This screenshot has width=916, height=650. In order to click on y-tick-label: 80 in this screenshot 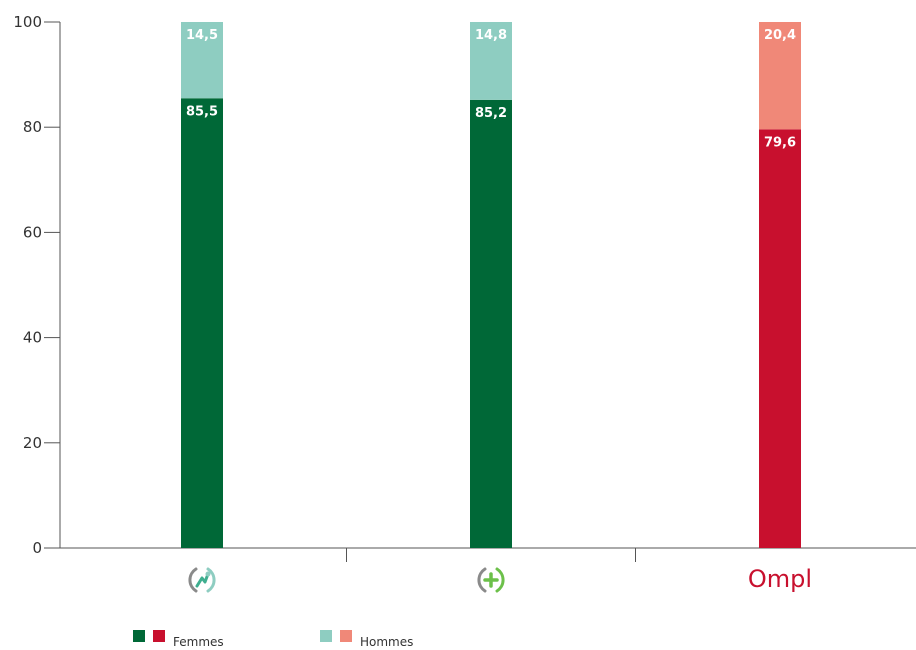, I will do `click(32, 127)`.